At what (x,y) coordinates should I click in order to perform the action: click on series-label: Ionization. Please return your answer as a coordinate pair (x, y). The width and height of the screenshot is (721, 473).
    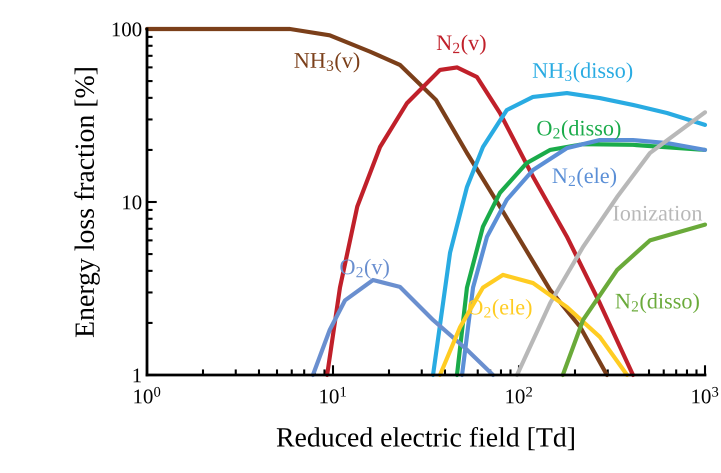
    Looking at the image, I should click on (657, 213).